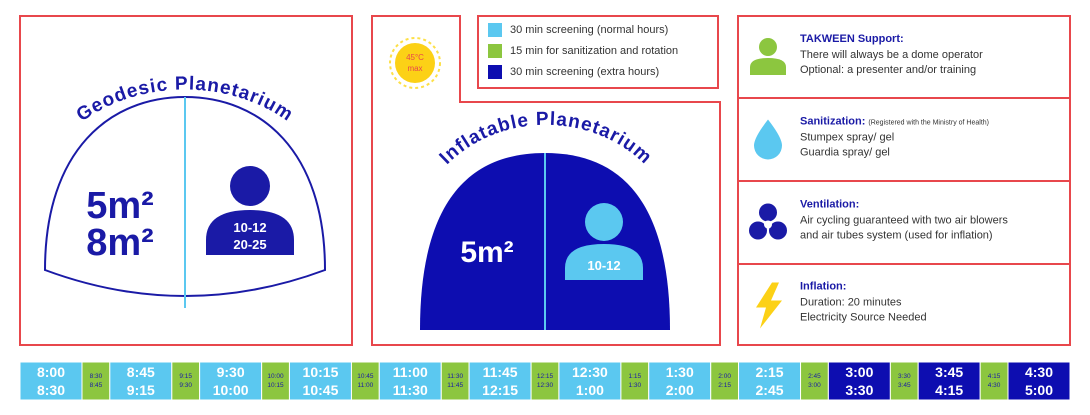 Image resolution: width=1090 pixels, height=415 pixels. Describe the element at coordinates (96, 376) in the screenshot. I see `slot-start: 8:30` at that location.